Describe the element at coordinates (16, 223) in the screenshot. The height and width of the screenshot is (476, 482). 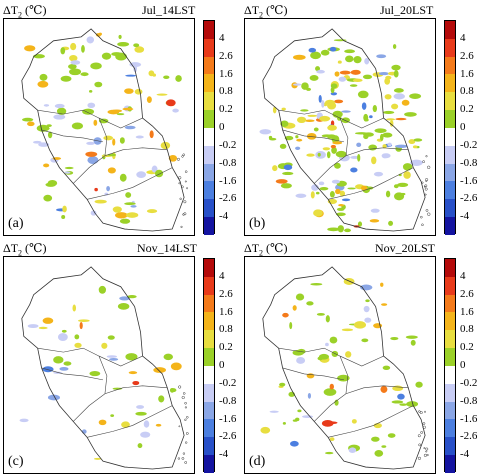
I see `panel-a-label: (a)` at that location.